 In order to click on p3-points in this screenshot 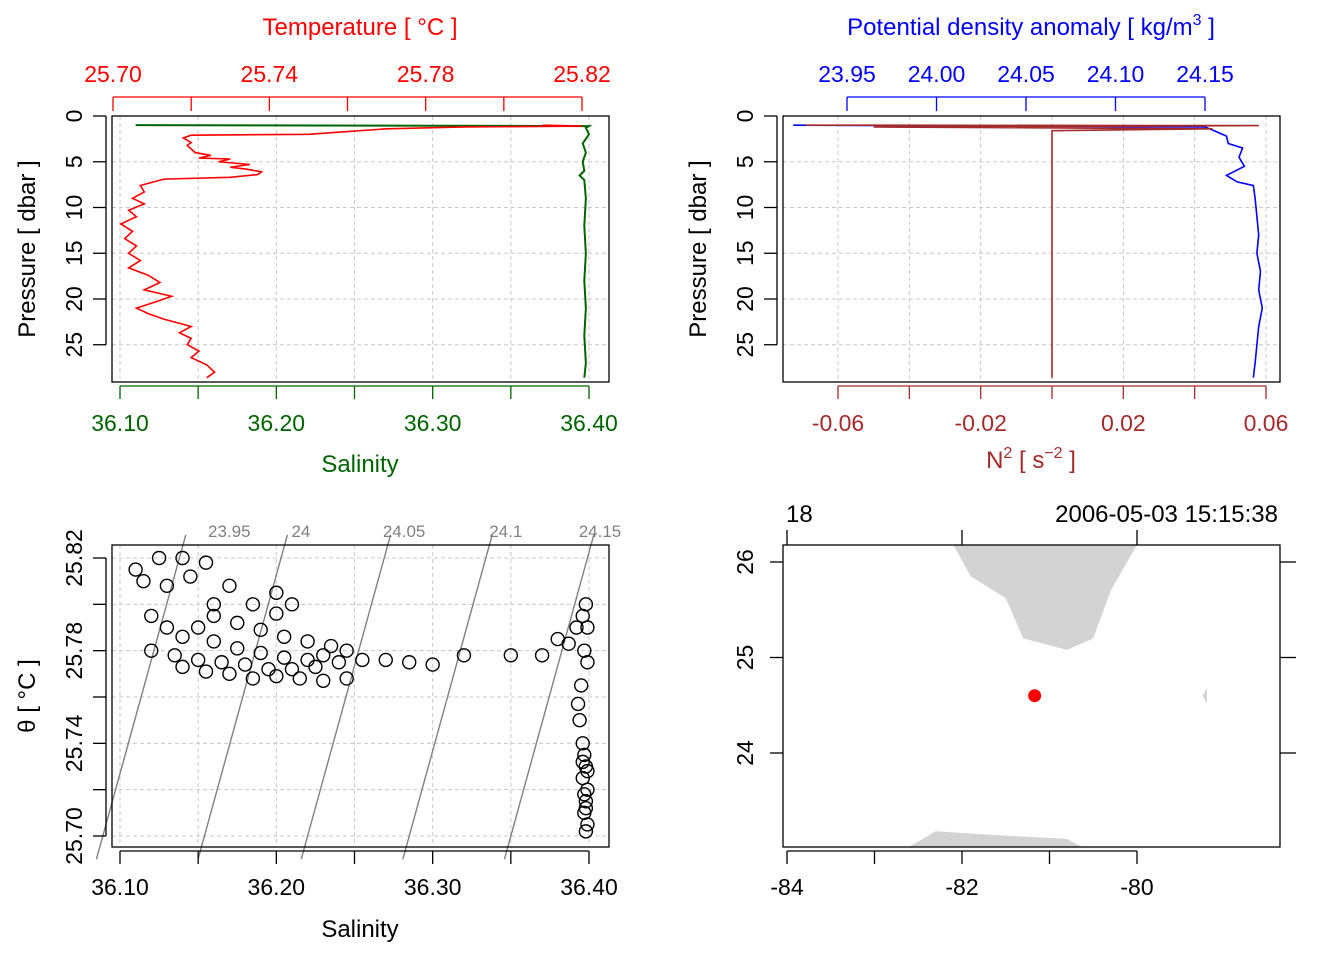, I will do `click(361, 694)`.